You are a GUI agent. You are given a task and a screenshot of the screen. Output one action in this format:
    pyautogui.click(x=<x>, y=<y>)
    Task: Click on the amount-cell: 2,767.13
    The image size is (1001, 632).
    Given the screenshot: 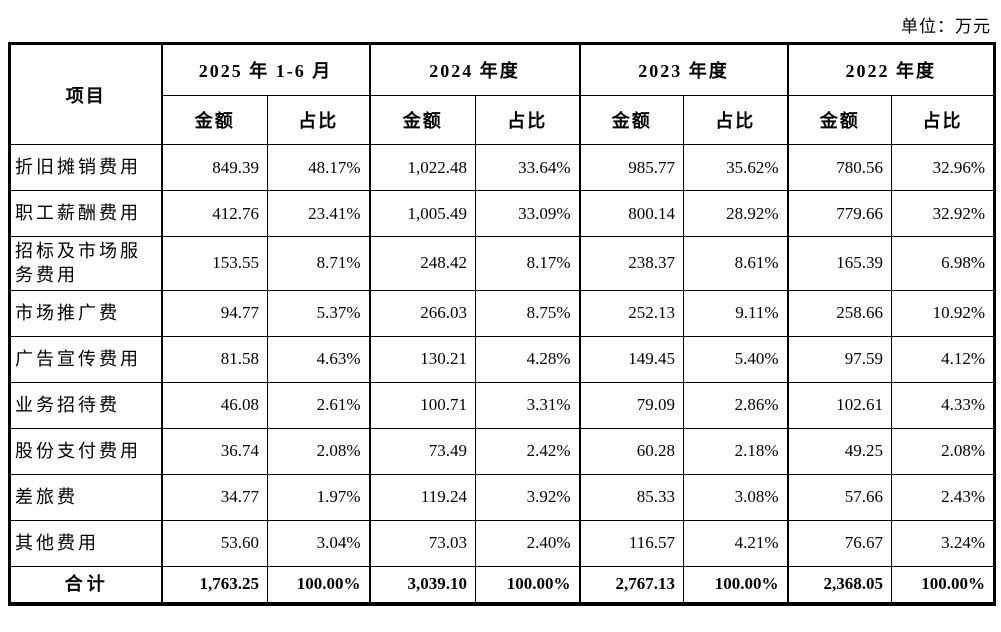 What is the action you would take?
    pyautogui.click(x=631, y=585)
    